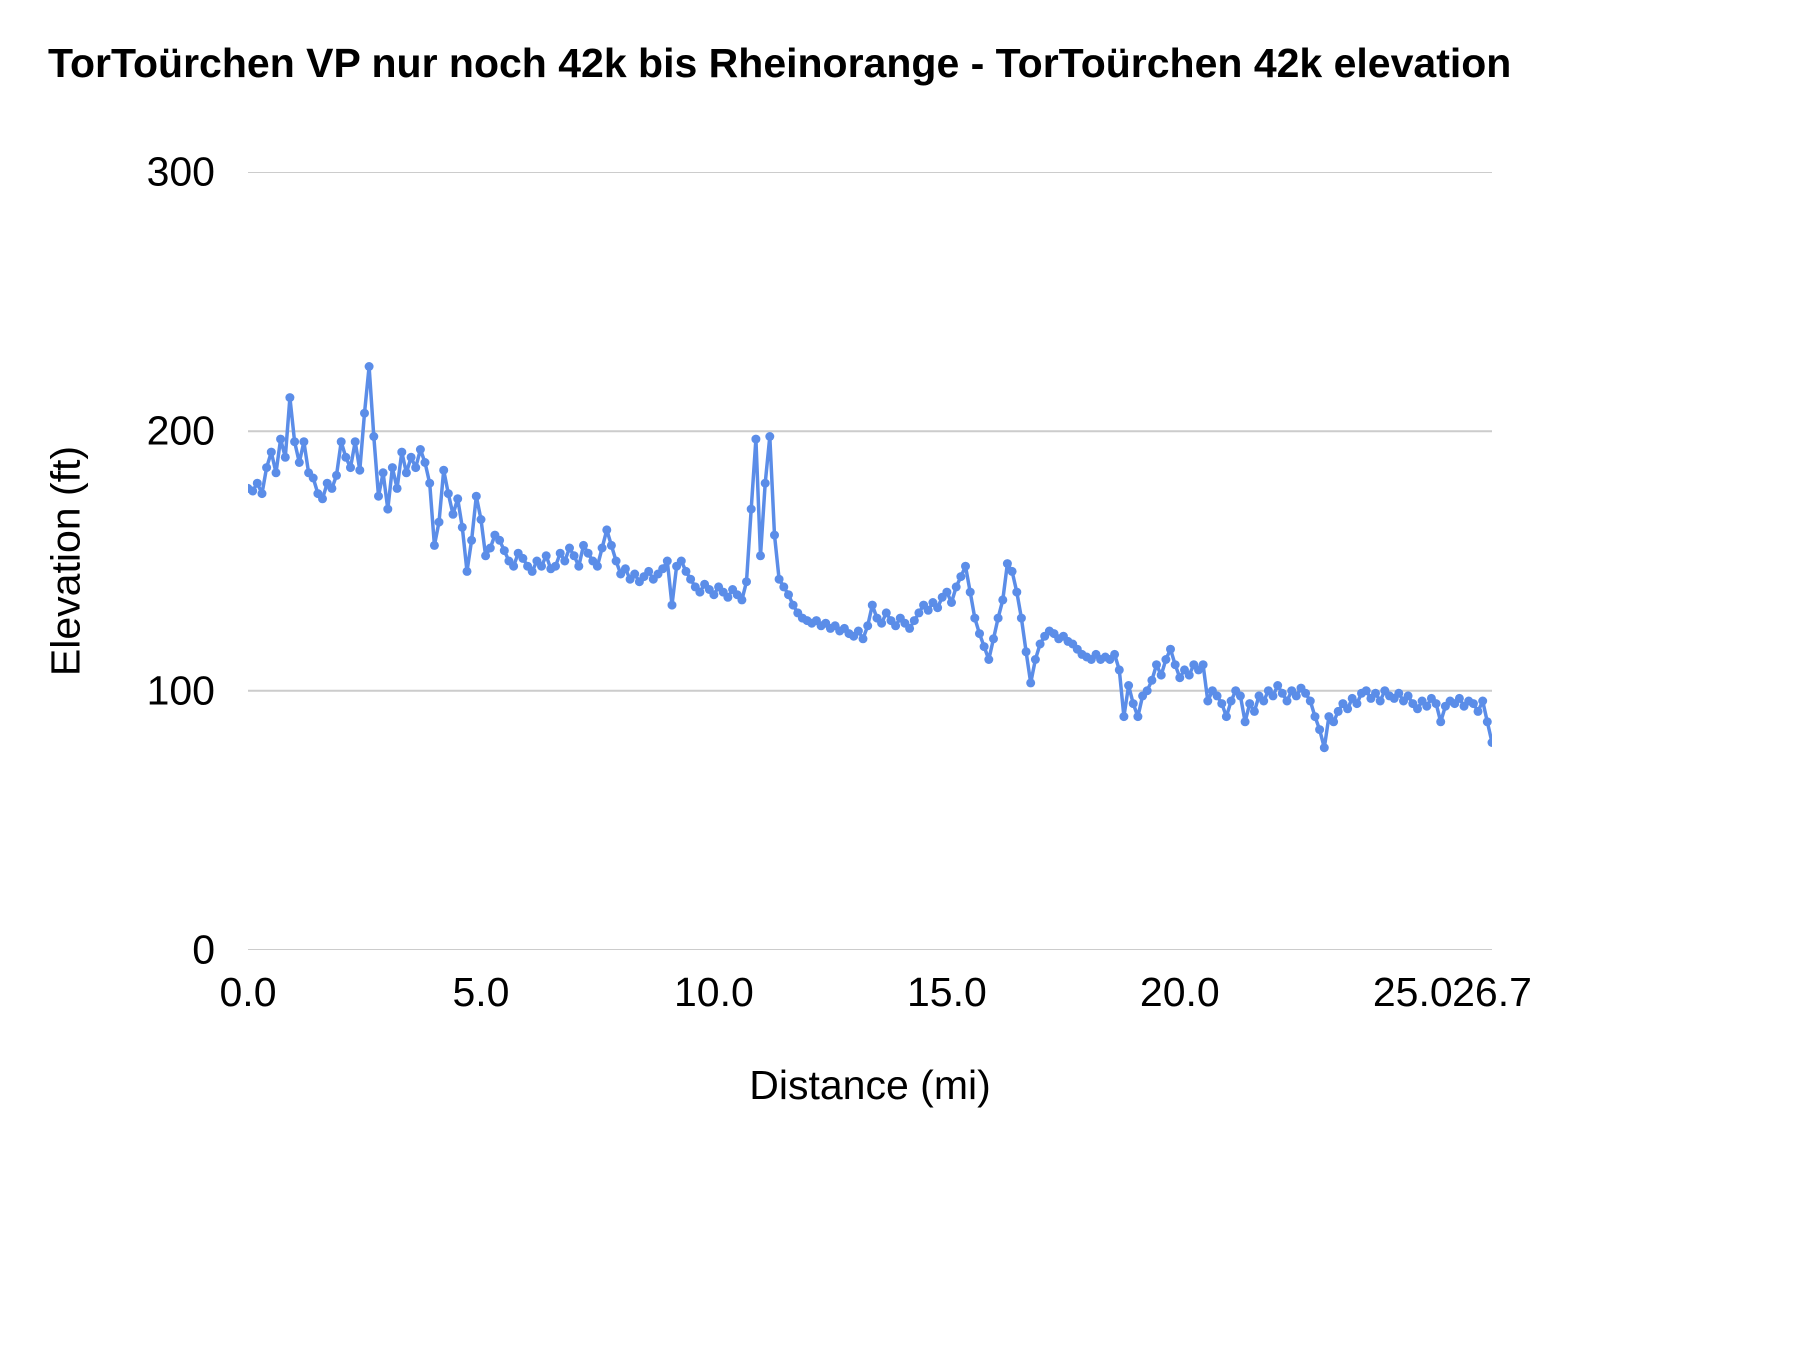  I want to click on y-tick-label: 0, so click(203, 949).